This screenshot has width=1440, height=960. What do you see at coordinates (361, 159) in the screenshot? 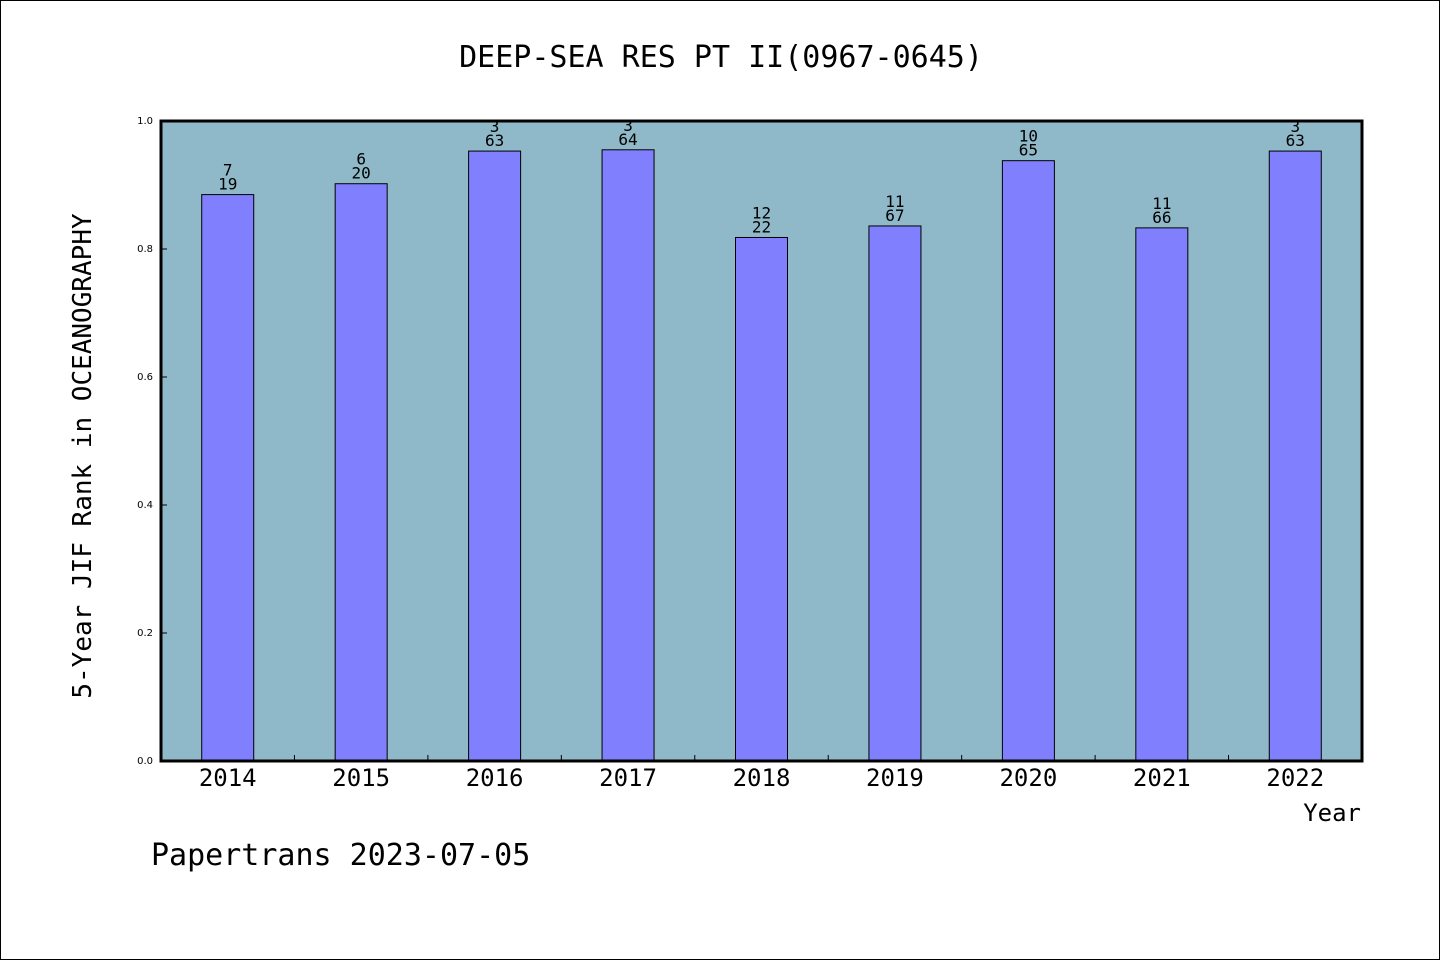
I see `bar-rank-label: 6` at bounding box center [361, 159].